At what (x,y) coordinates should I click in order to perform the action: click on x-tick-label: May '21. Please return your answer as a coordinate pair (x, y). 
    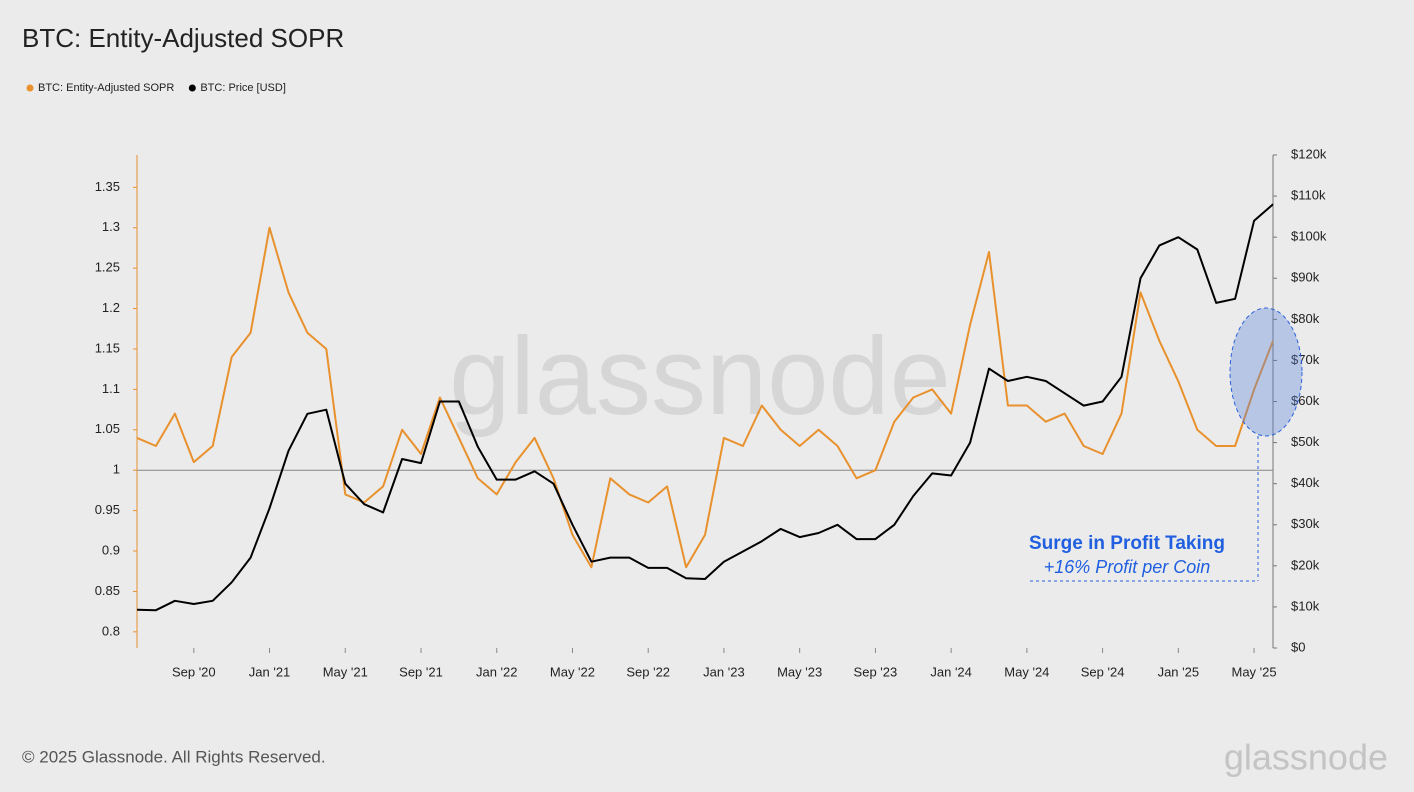
    Looking at the image, I should click on (345, 671).